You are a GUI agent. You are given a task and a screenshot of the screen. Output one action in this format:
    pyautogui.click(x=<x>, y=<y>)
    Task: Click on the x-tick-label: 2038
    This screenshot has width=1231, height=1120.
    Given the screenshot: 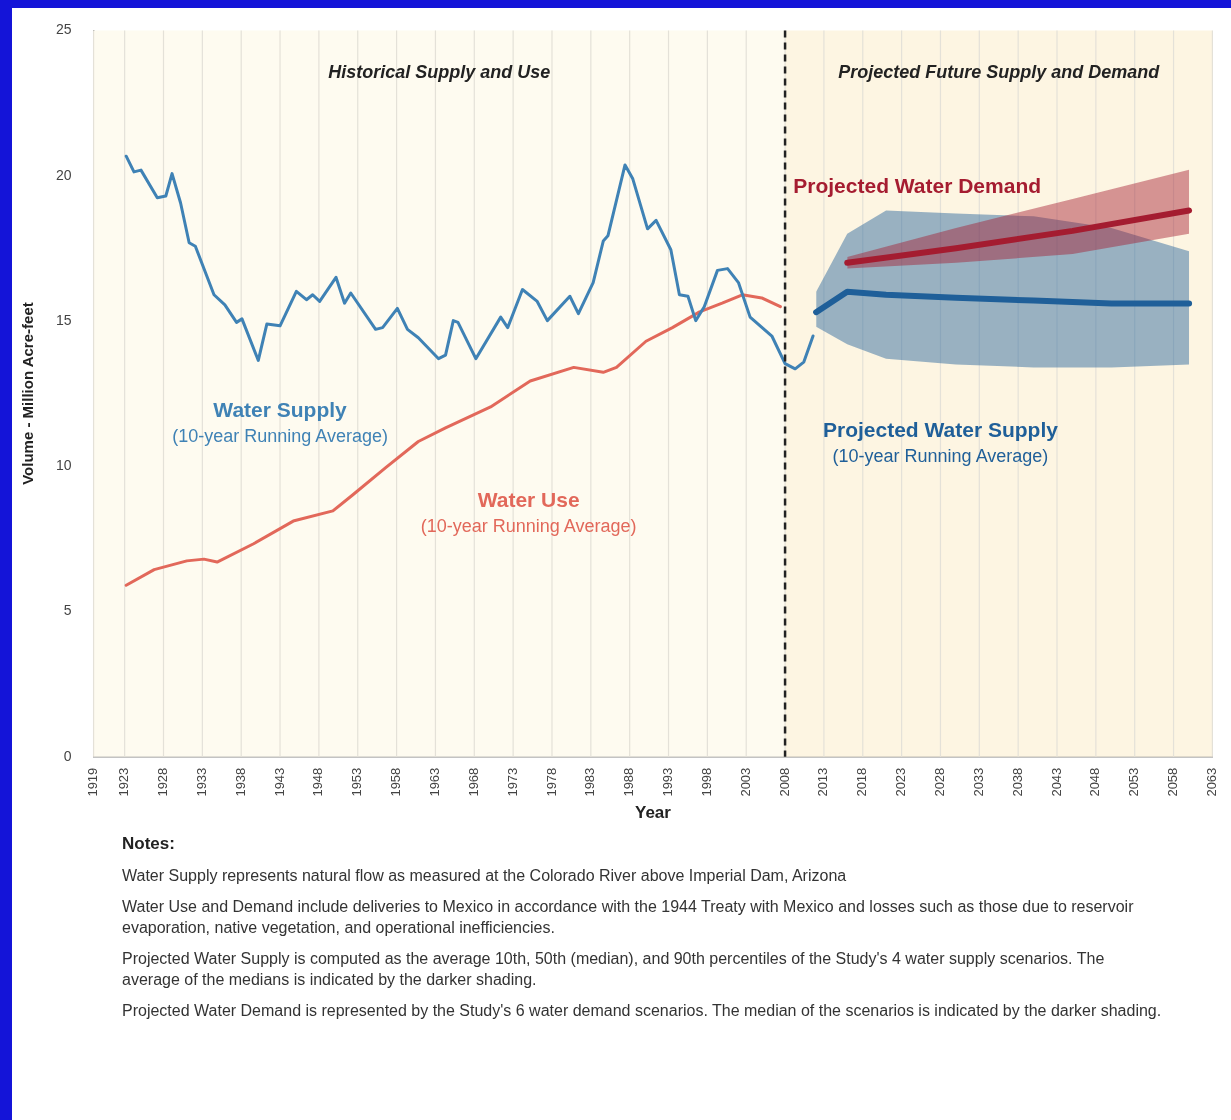 What is the action you would take?
    pyautogui.click(x=1017, y=782)
    